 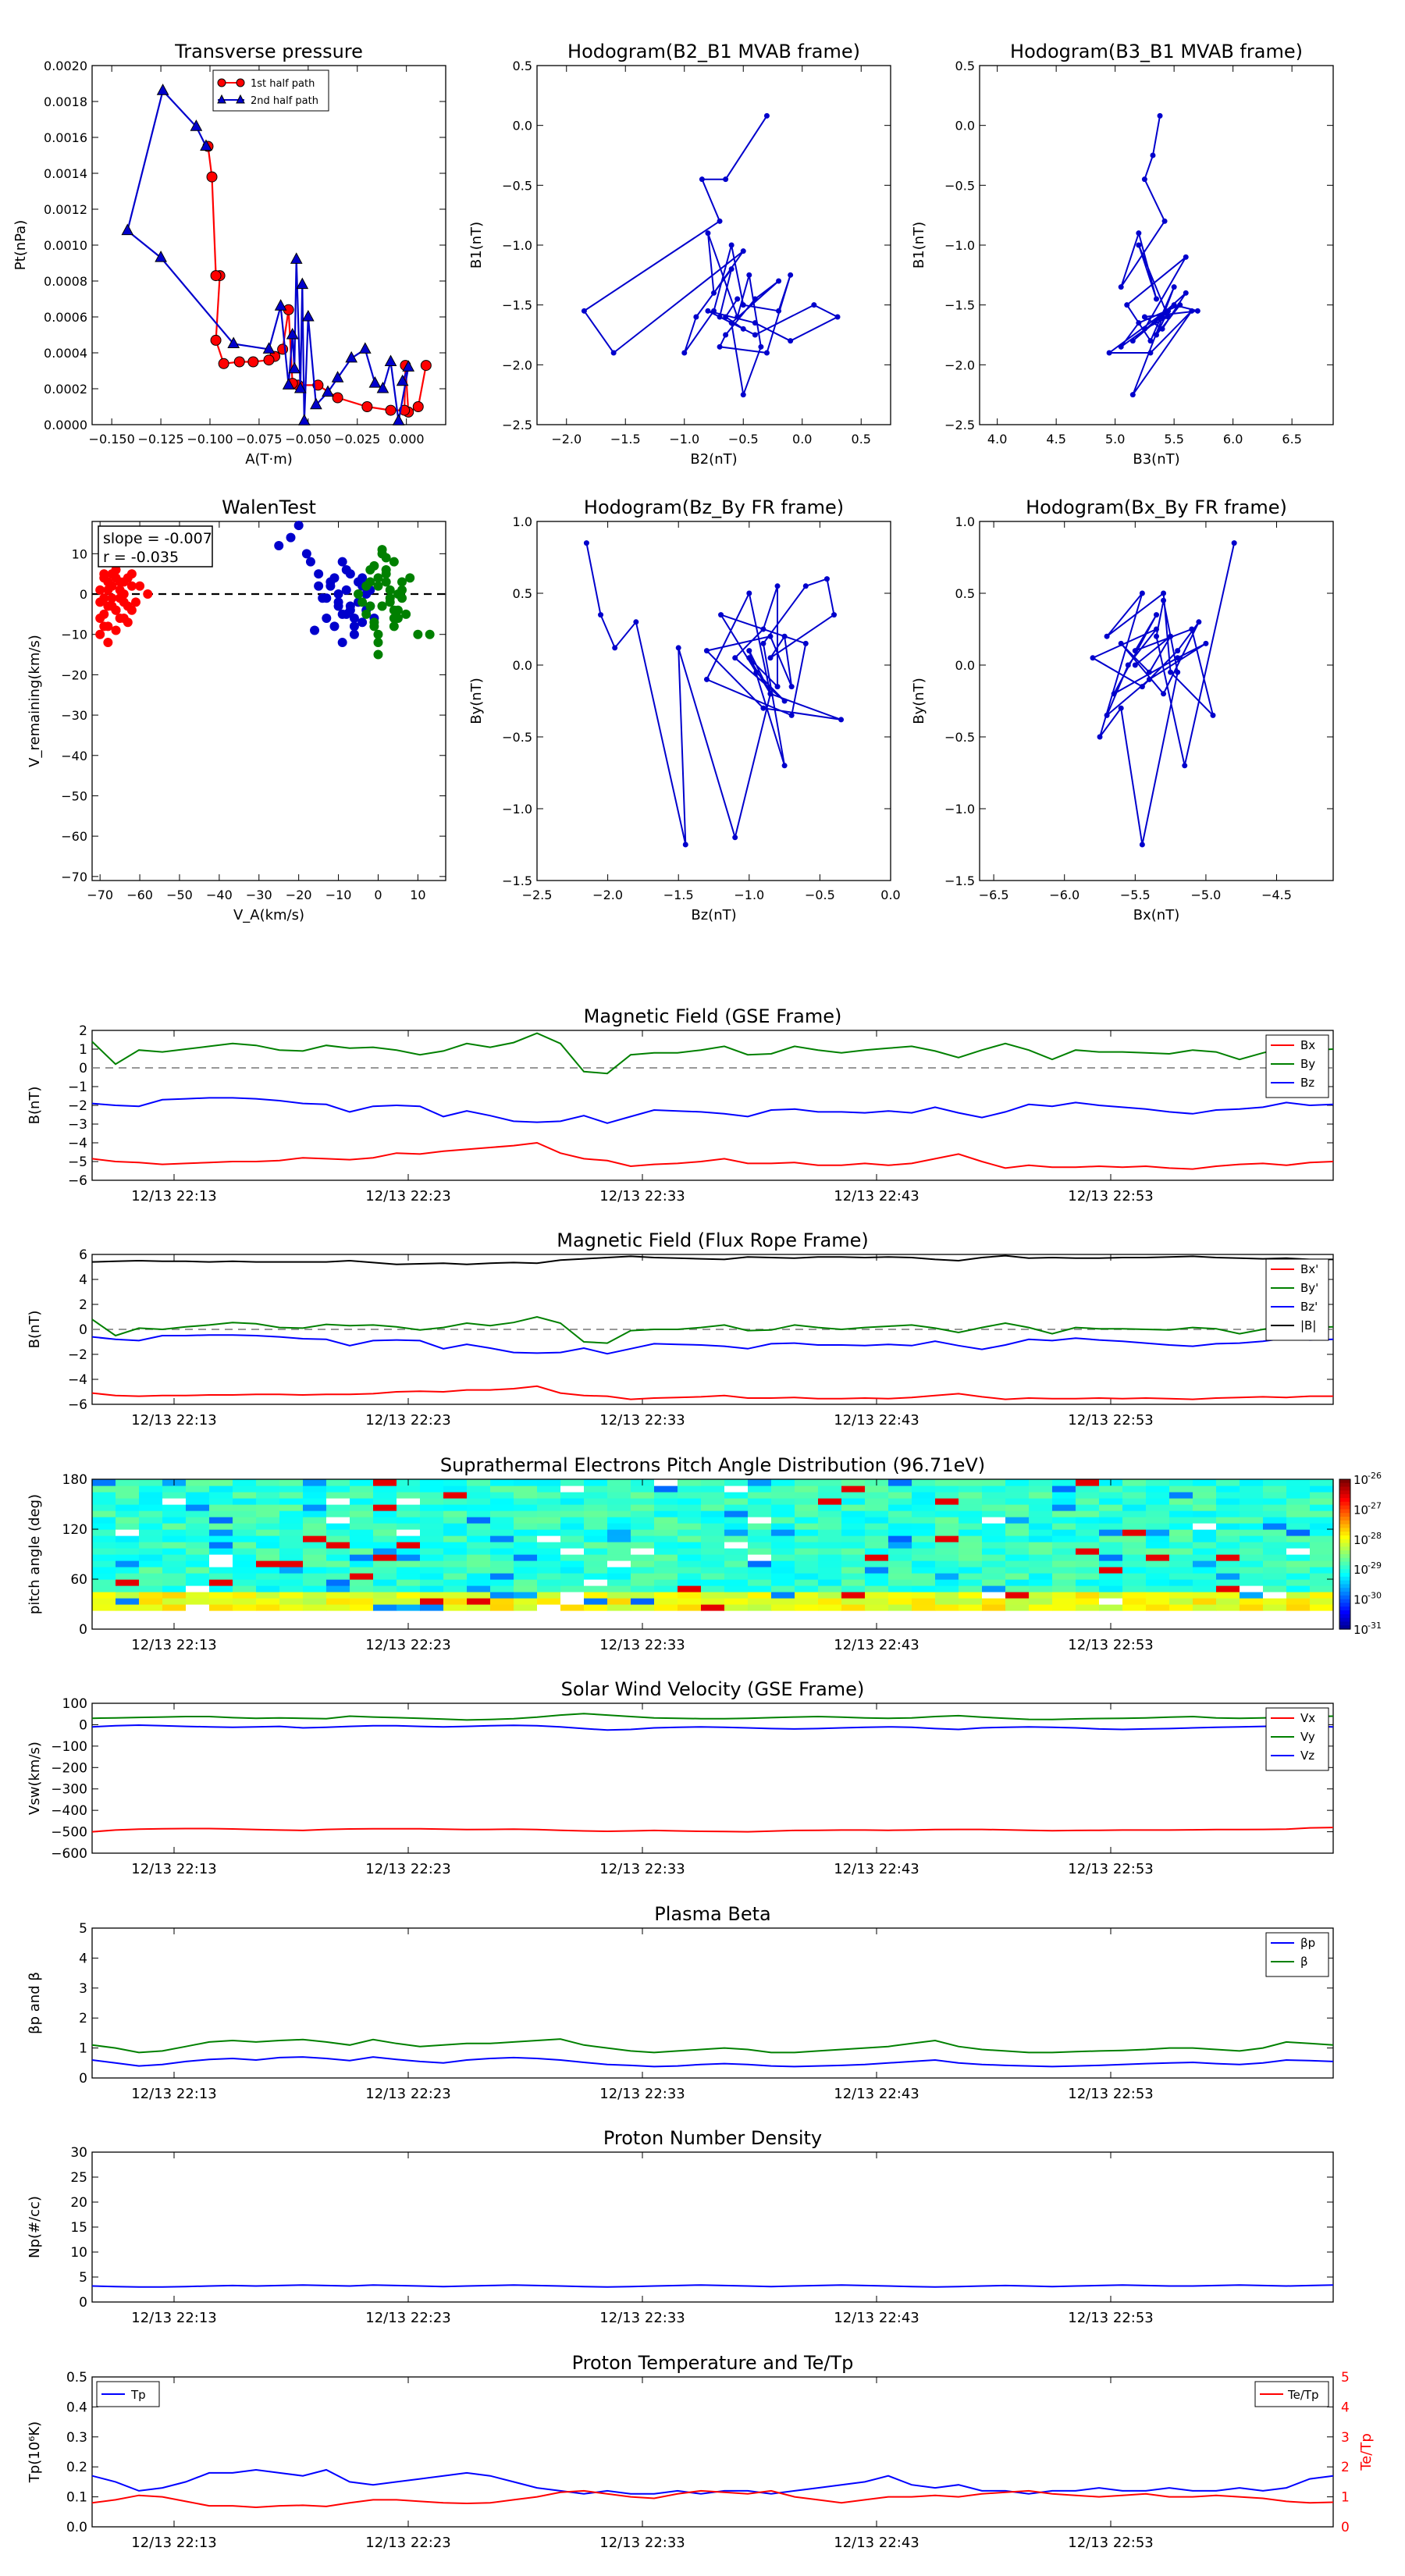 What do you see at coordinates (714, 51) in the screenshot?
I see `hb21-title: Hodogram(B2_B1 MVAB frame)` at bounding box center [714, 51].